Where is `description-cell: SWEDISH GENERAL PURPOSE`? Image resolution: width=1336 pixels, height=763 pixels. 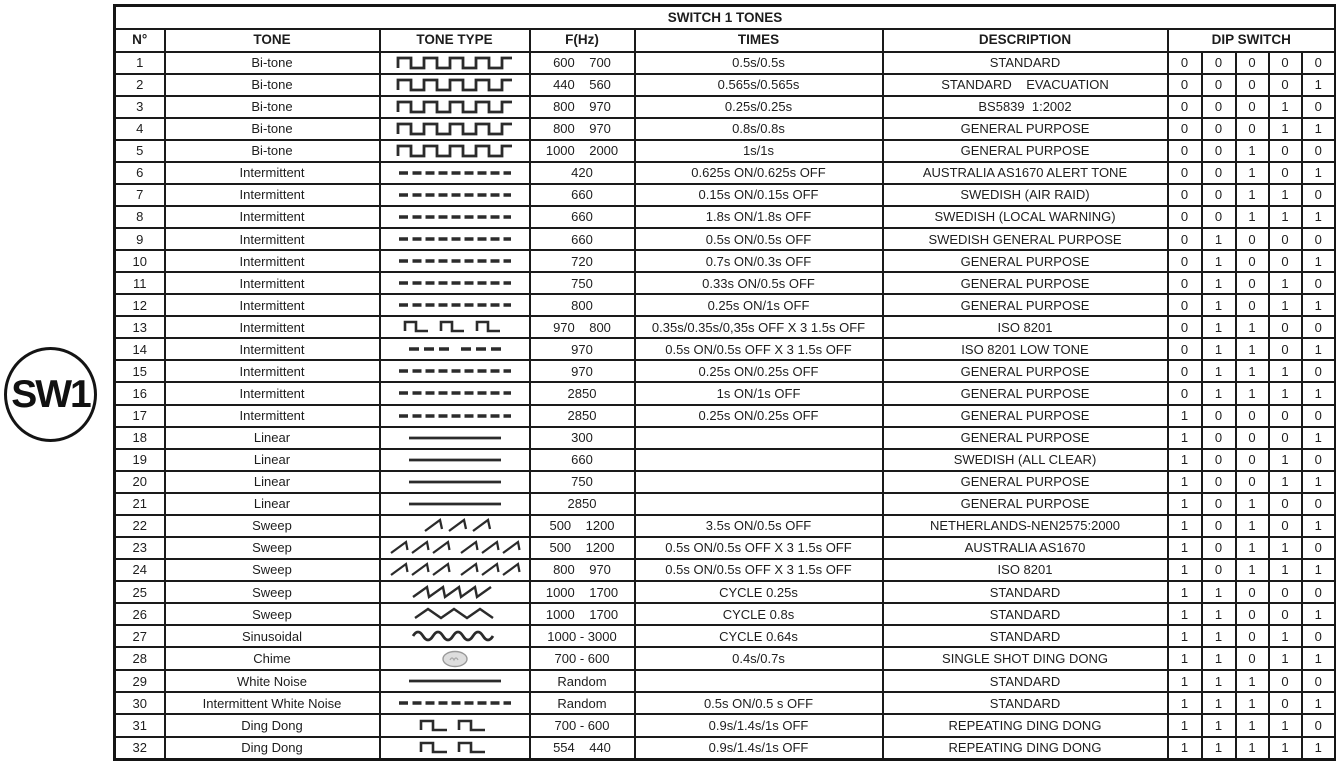
description-cell: SWEDISH GENERAL PURPOSE is located at coordinates (1025, 239).